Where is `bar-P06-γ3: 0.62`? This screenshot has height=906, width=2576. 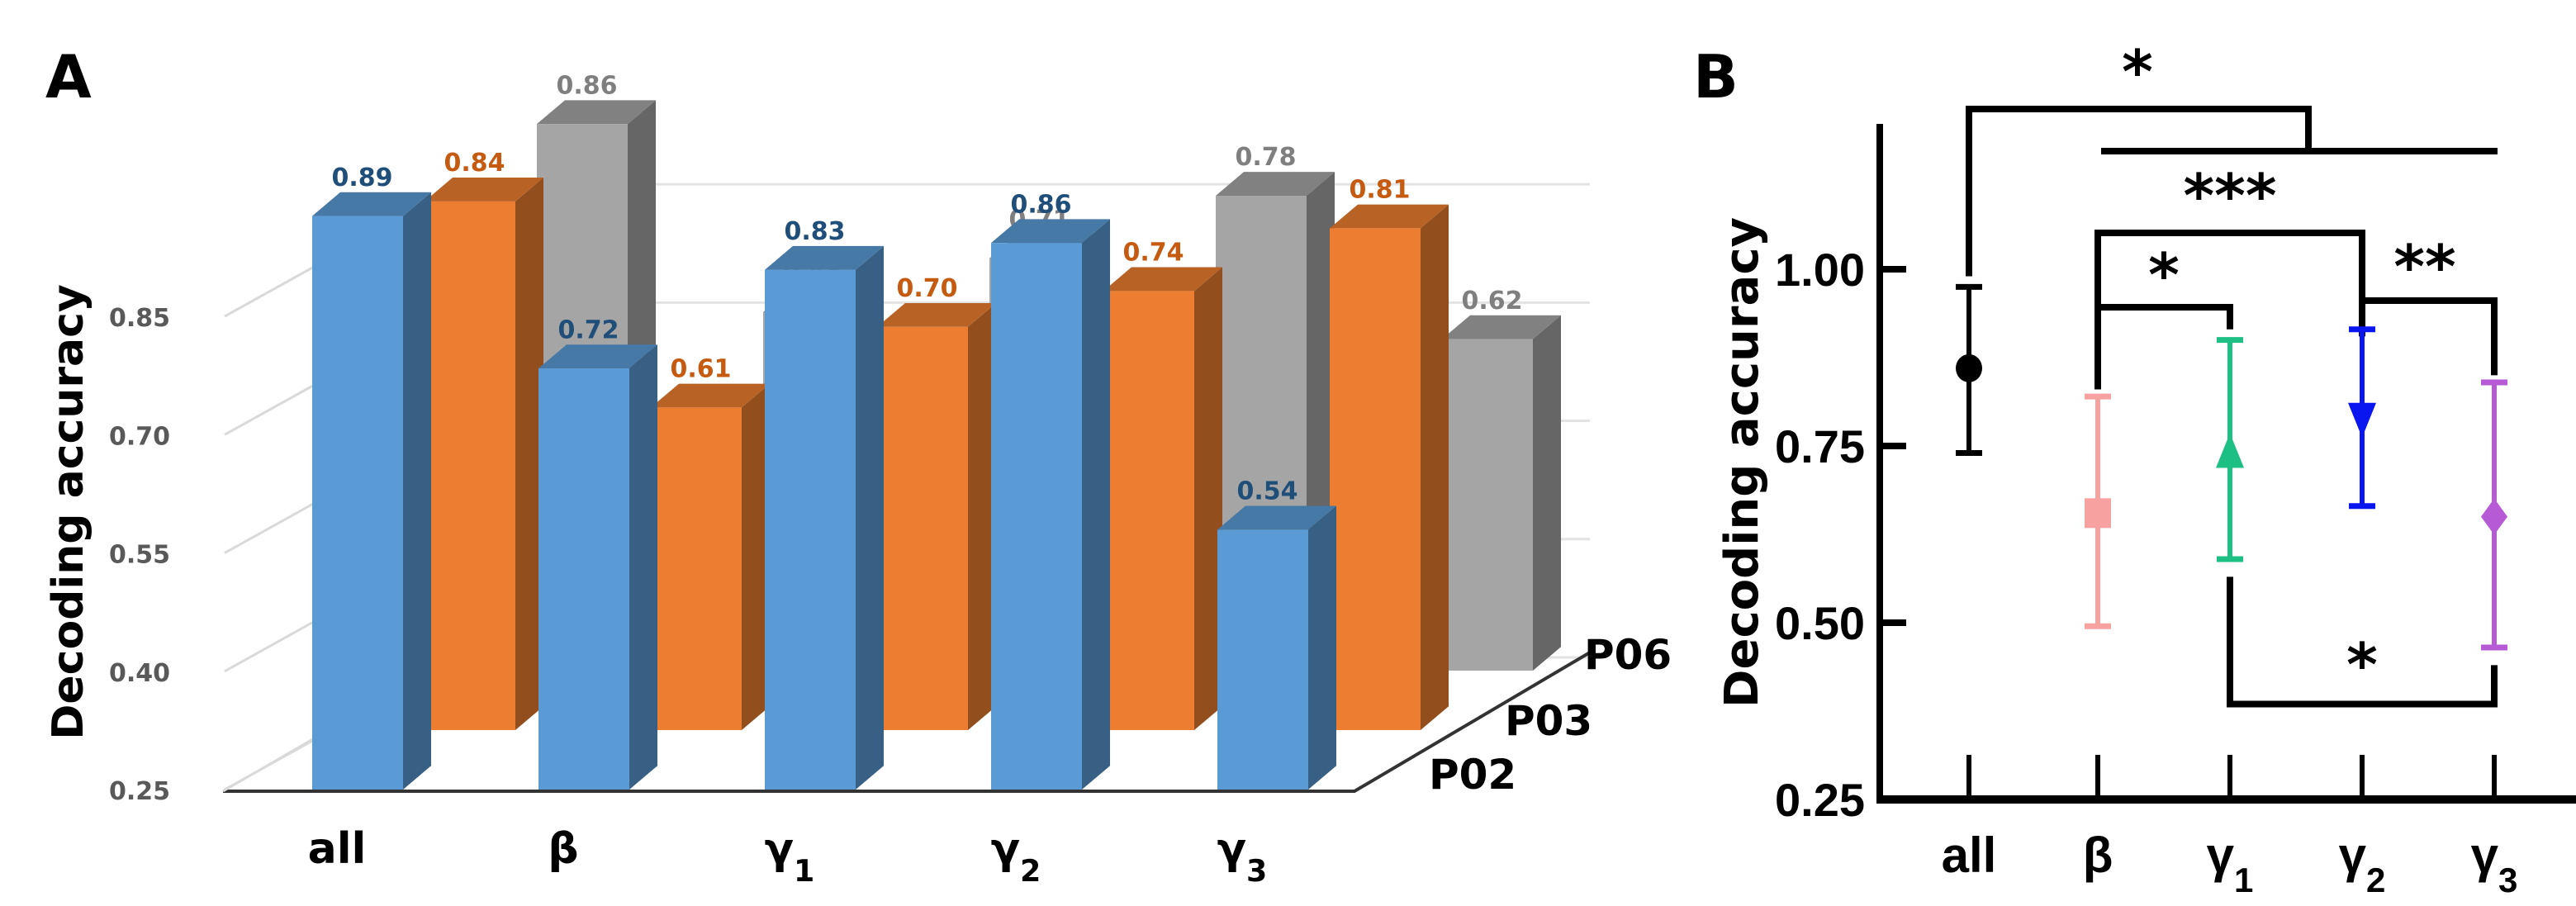 bar-P06-γ3: 0.62 is located at coordinates (1501, 479).